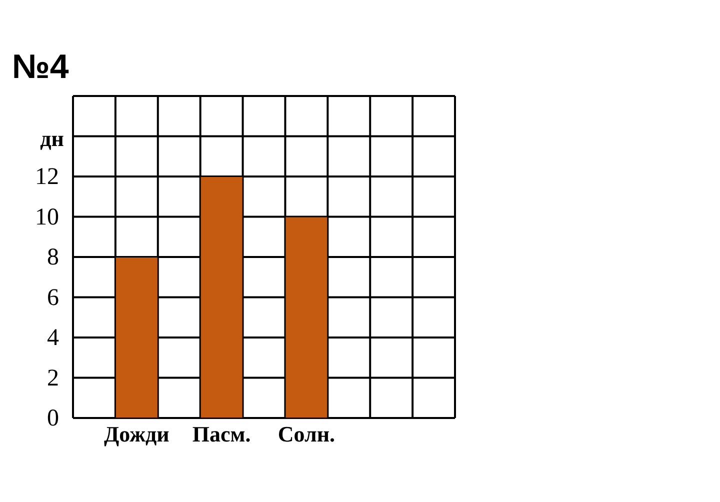 The image size is (720, 502). I want to click on y-tick-label: 4, so click(53, 338).